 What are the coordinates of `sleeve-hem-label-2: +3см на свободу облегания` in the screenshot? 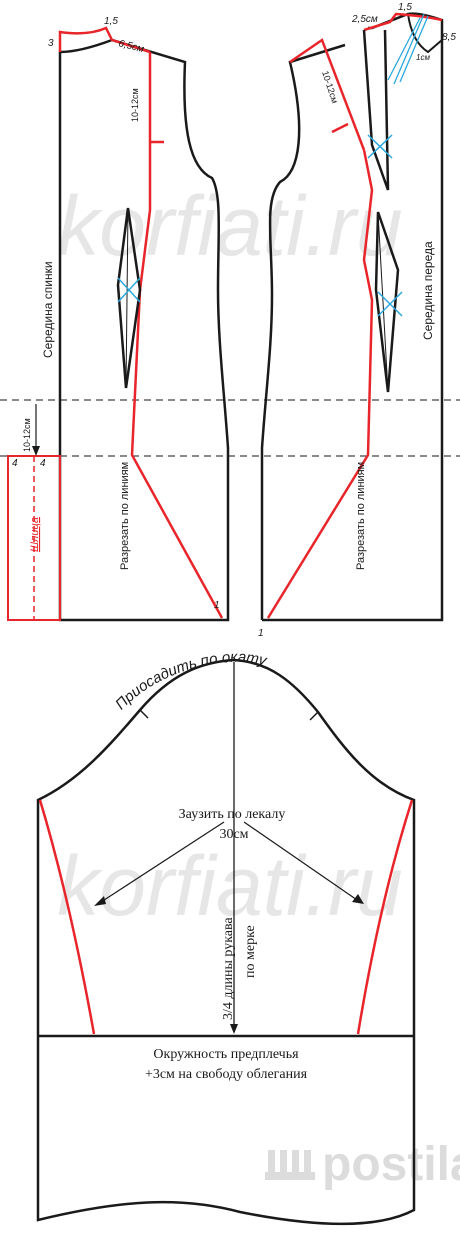 It's located at (226, 1074).